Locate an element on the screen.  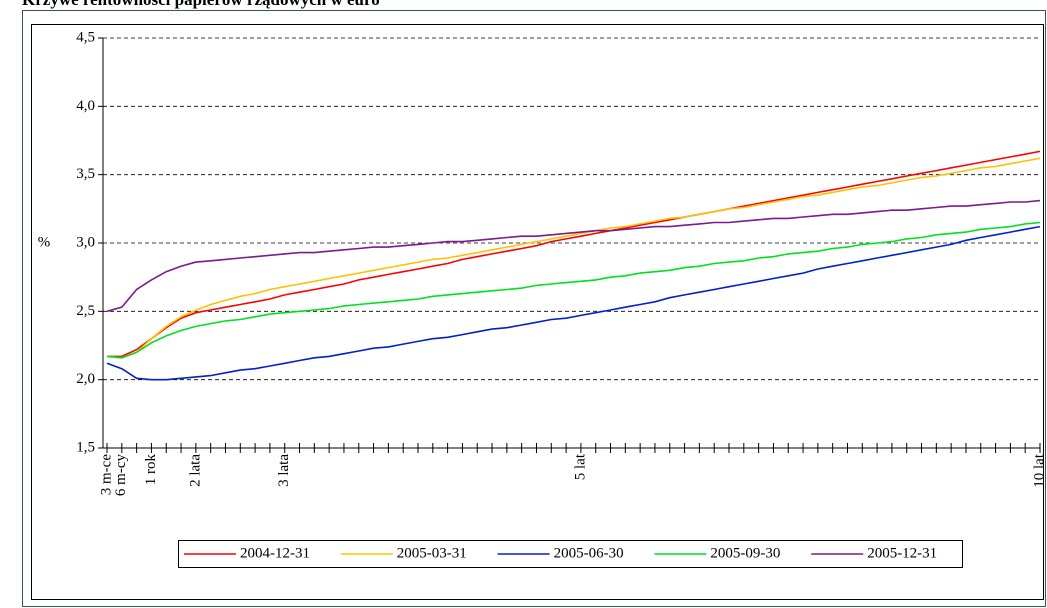
y-tick-label: 3,5 is located at coordinates (85, 174).